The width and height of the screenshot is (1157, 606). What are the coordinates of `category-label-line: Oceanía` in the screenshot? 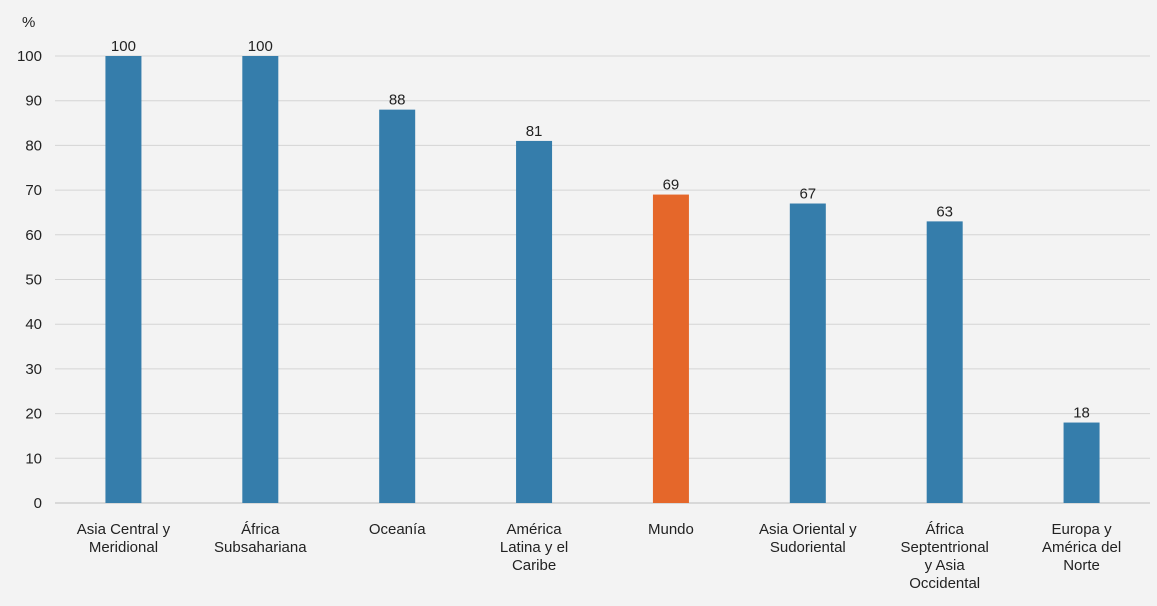 It's located at (397, 529).